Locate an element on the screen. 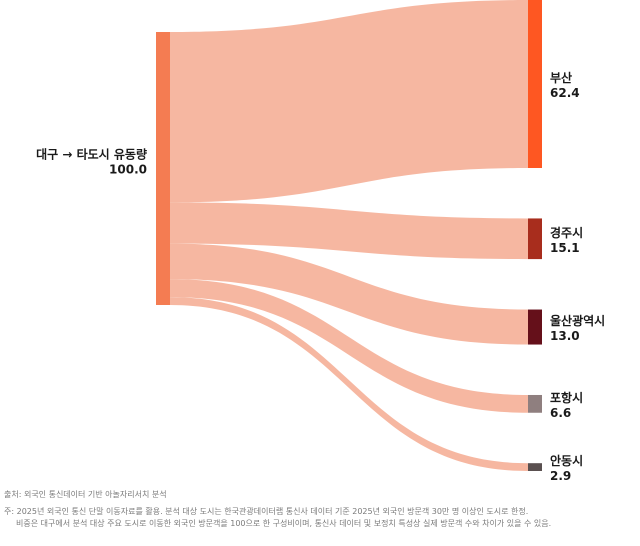 This screenshot has width=640, height=546. target-3-node is located at coordinates (535, 327).